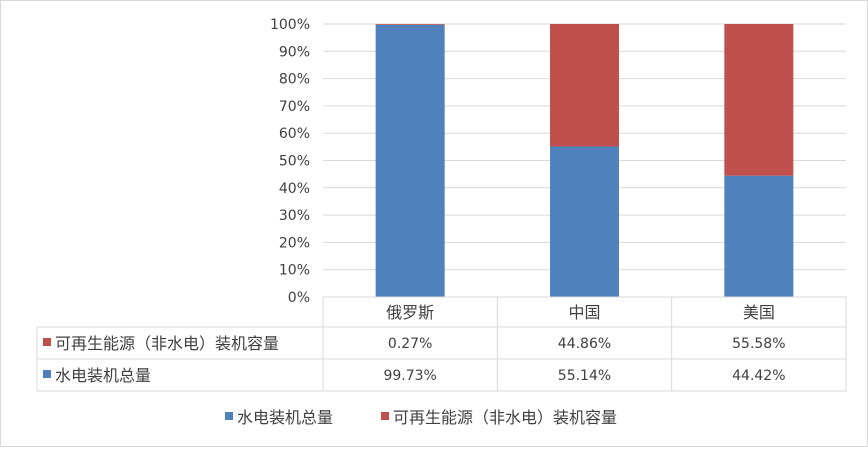  Describe the element at coordinates (294, 189) in the screenshot. I see `y-tick-label: 40%` at that location.